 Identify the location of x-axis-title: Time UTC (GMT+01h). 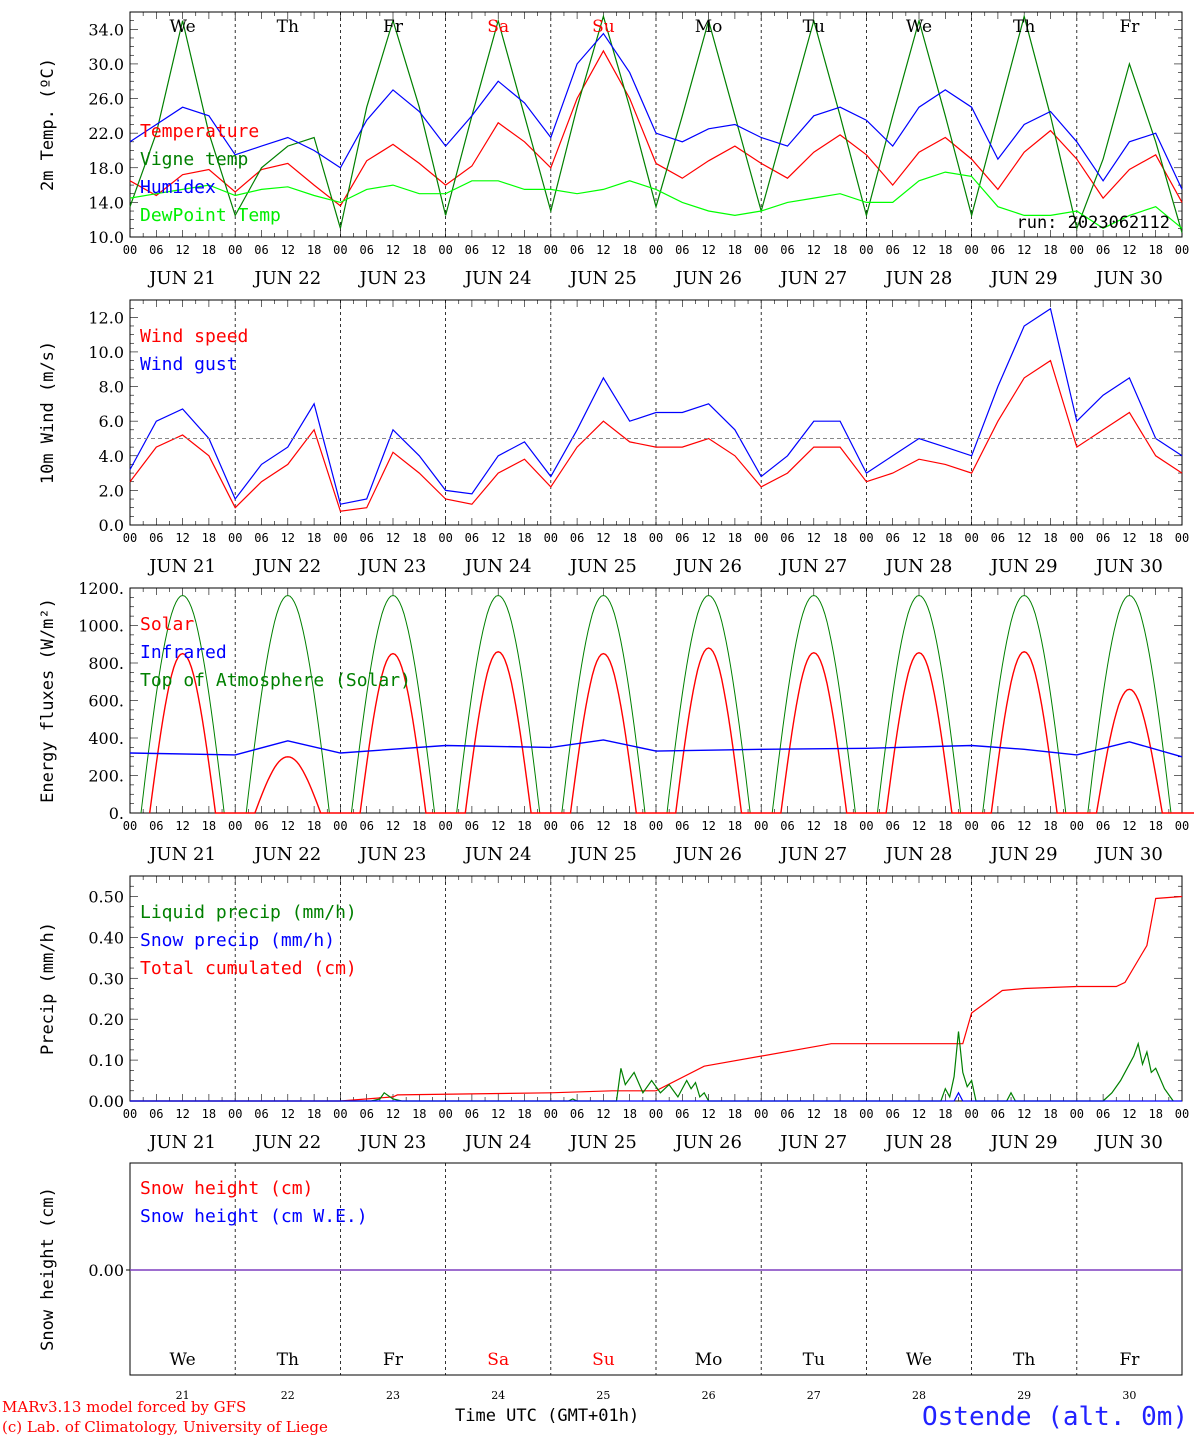
(547, 1416).